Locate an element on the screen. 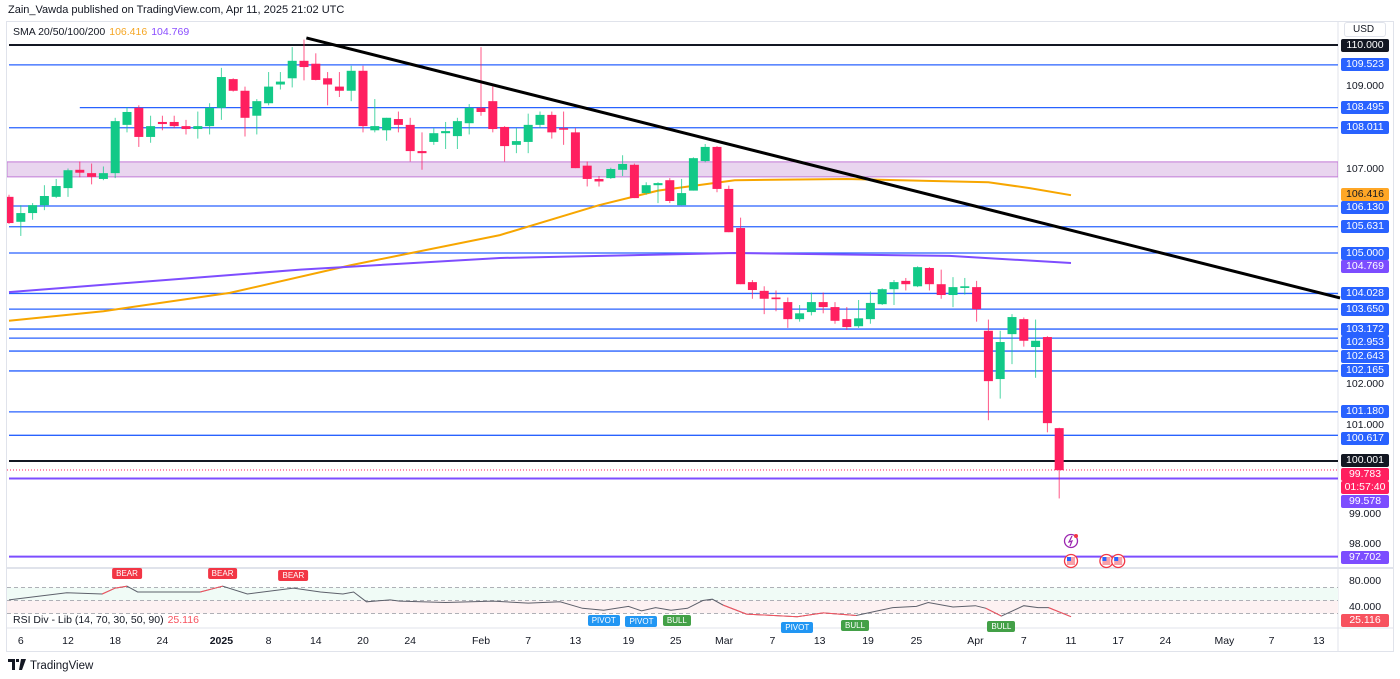  price-level-label: 109.523 is located at coordinates (1365, 65).